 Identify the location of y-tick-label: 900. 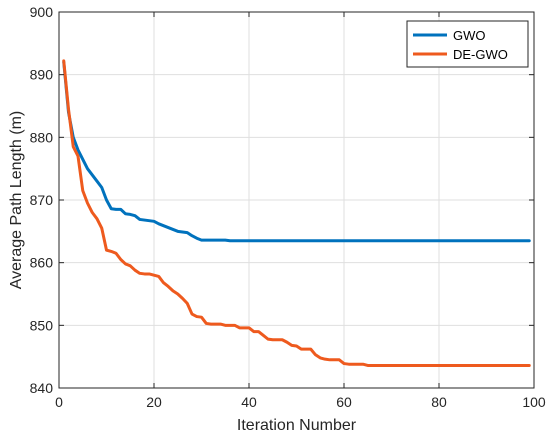
(42, 12).